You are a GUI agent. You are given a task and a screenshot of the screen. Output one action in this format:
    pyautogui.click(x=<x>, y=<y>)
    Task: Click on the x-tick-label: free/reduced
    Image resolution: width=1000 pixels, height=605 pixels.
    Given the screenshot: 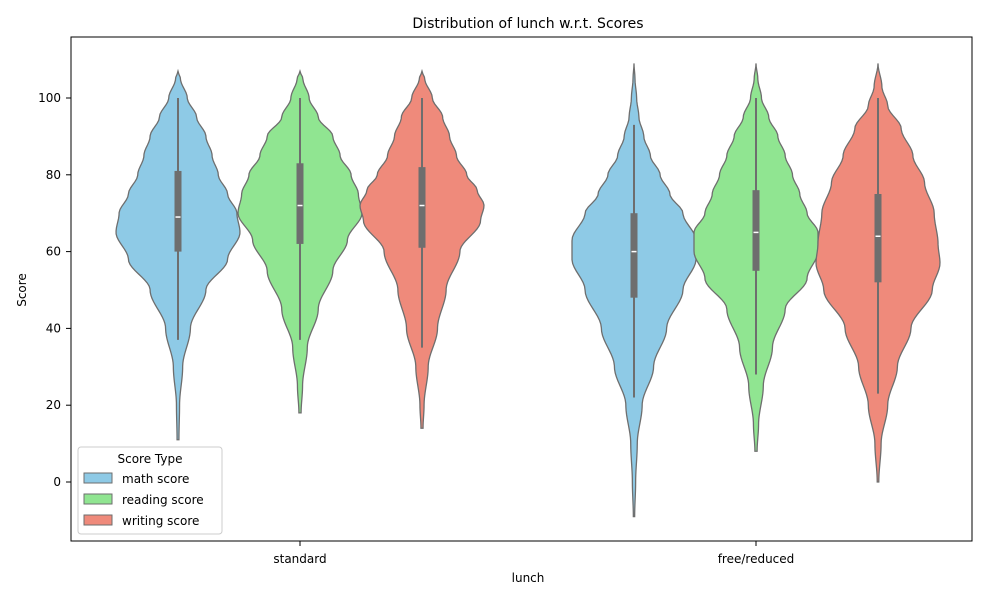 What is the action you would take?
    pyautogui.click(x=756, y=559)
    